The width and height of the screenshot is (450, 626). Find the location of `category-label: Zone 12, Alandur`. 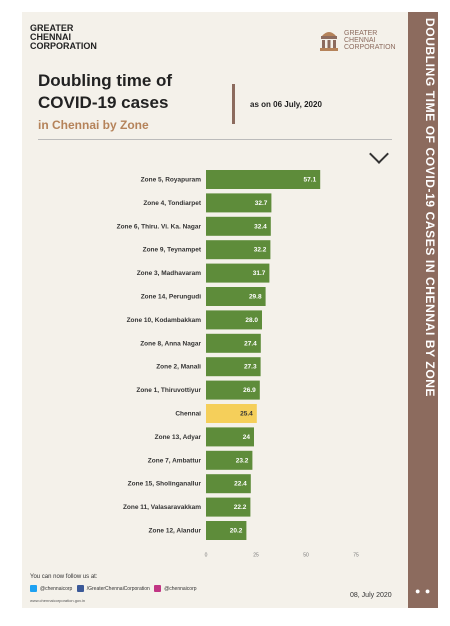

category-label: Zone 12, Alandur is located at coordinates (175, 531).